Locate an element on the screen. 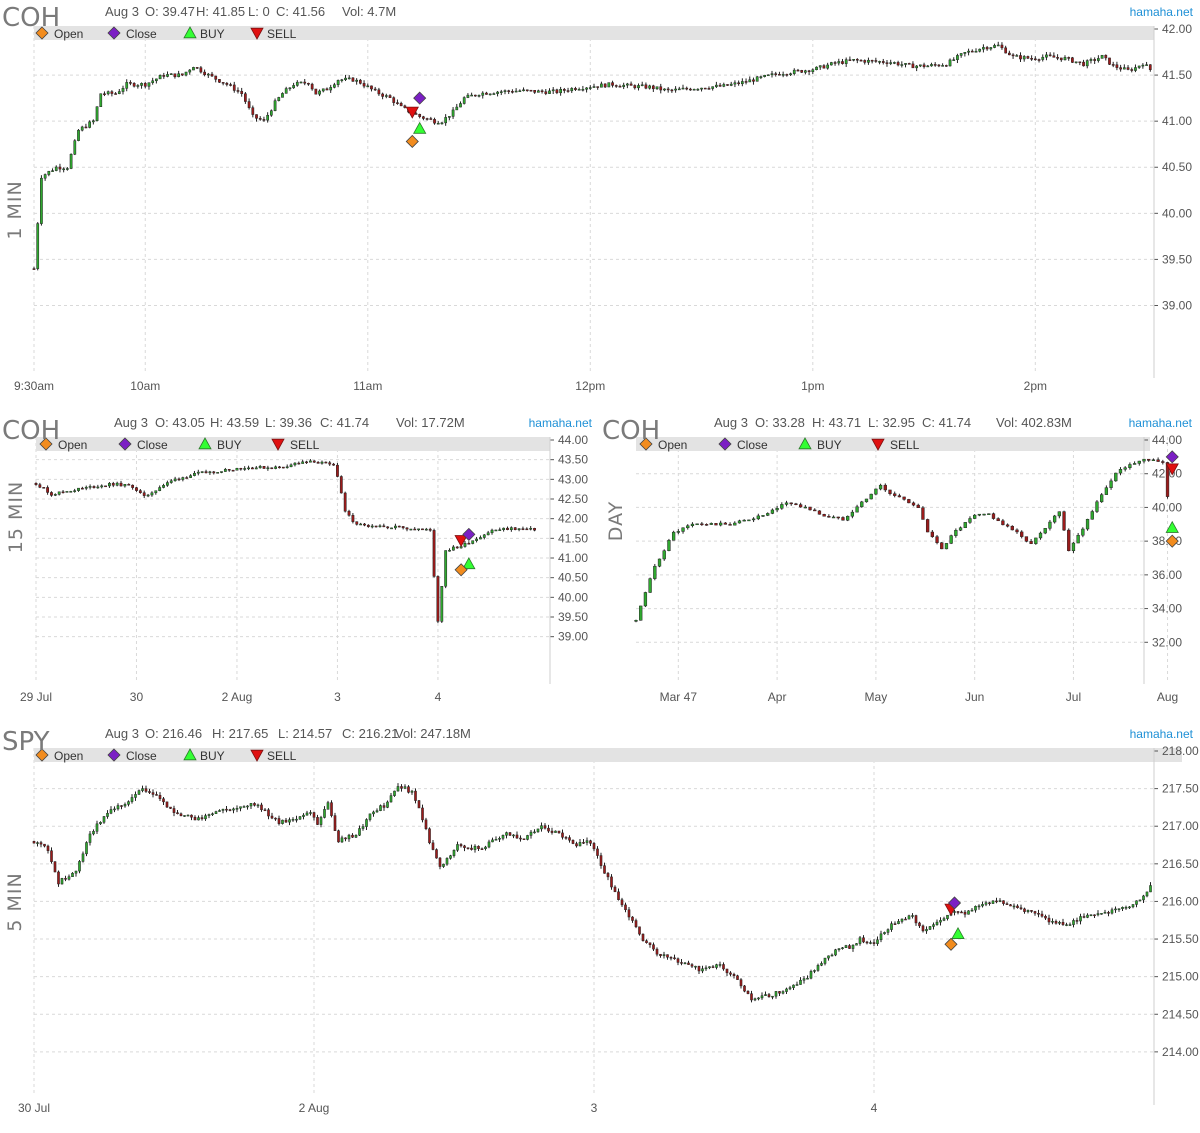 Image resolution: width=1200 pixels, height=1133 pixels. symbol-label: SPY is located at coordinates (26, 742).